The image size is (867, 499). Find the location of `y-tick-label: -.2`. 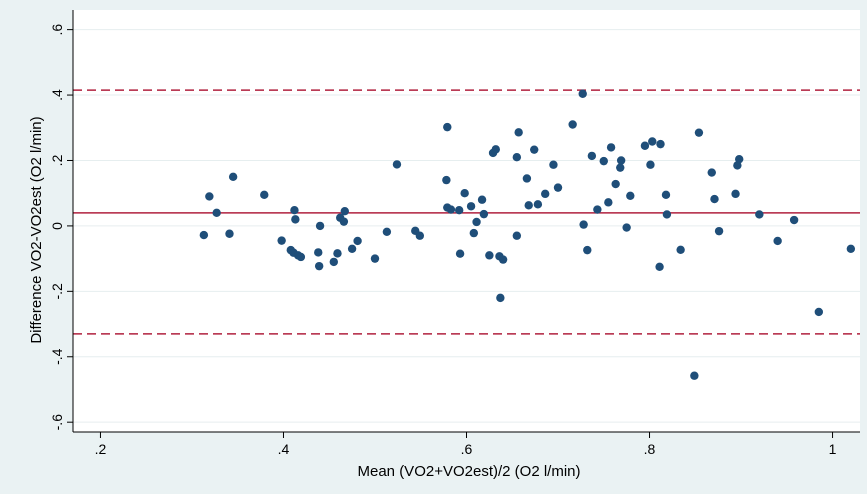

y-tick-label: -.2 is located at coordinates (57, 291).